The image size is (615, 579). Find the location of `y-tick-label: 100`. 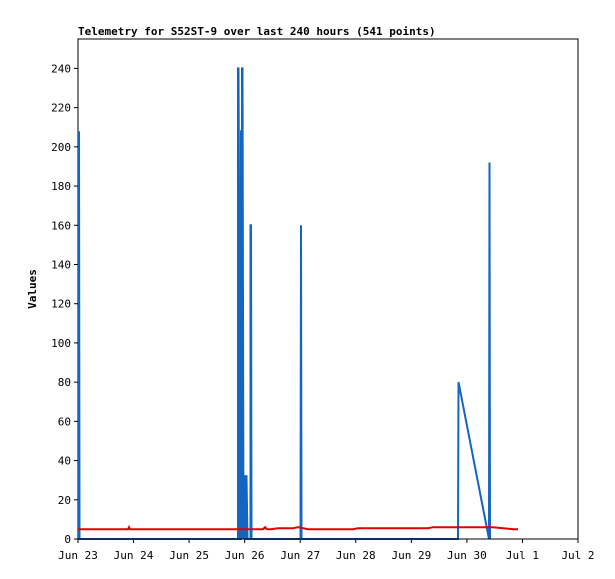

y-tick-label: 100 is located at coordinates (61, 343).